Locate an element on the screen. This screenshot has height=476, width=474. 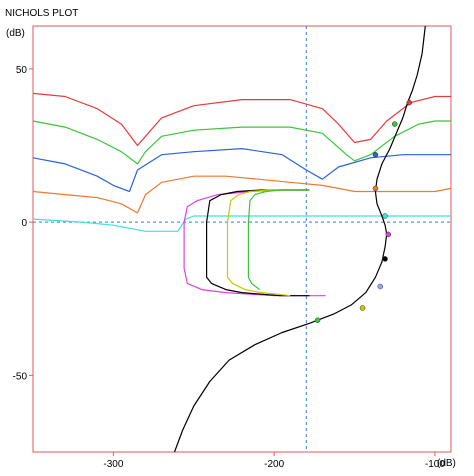
y-tick-label: 50 is located at coordinates (22, 70).